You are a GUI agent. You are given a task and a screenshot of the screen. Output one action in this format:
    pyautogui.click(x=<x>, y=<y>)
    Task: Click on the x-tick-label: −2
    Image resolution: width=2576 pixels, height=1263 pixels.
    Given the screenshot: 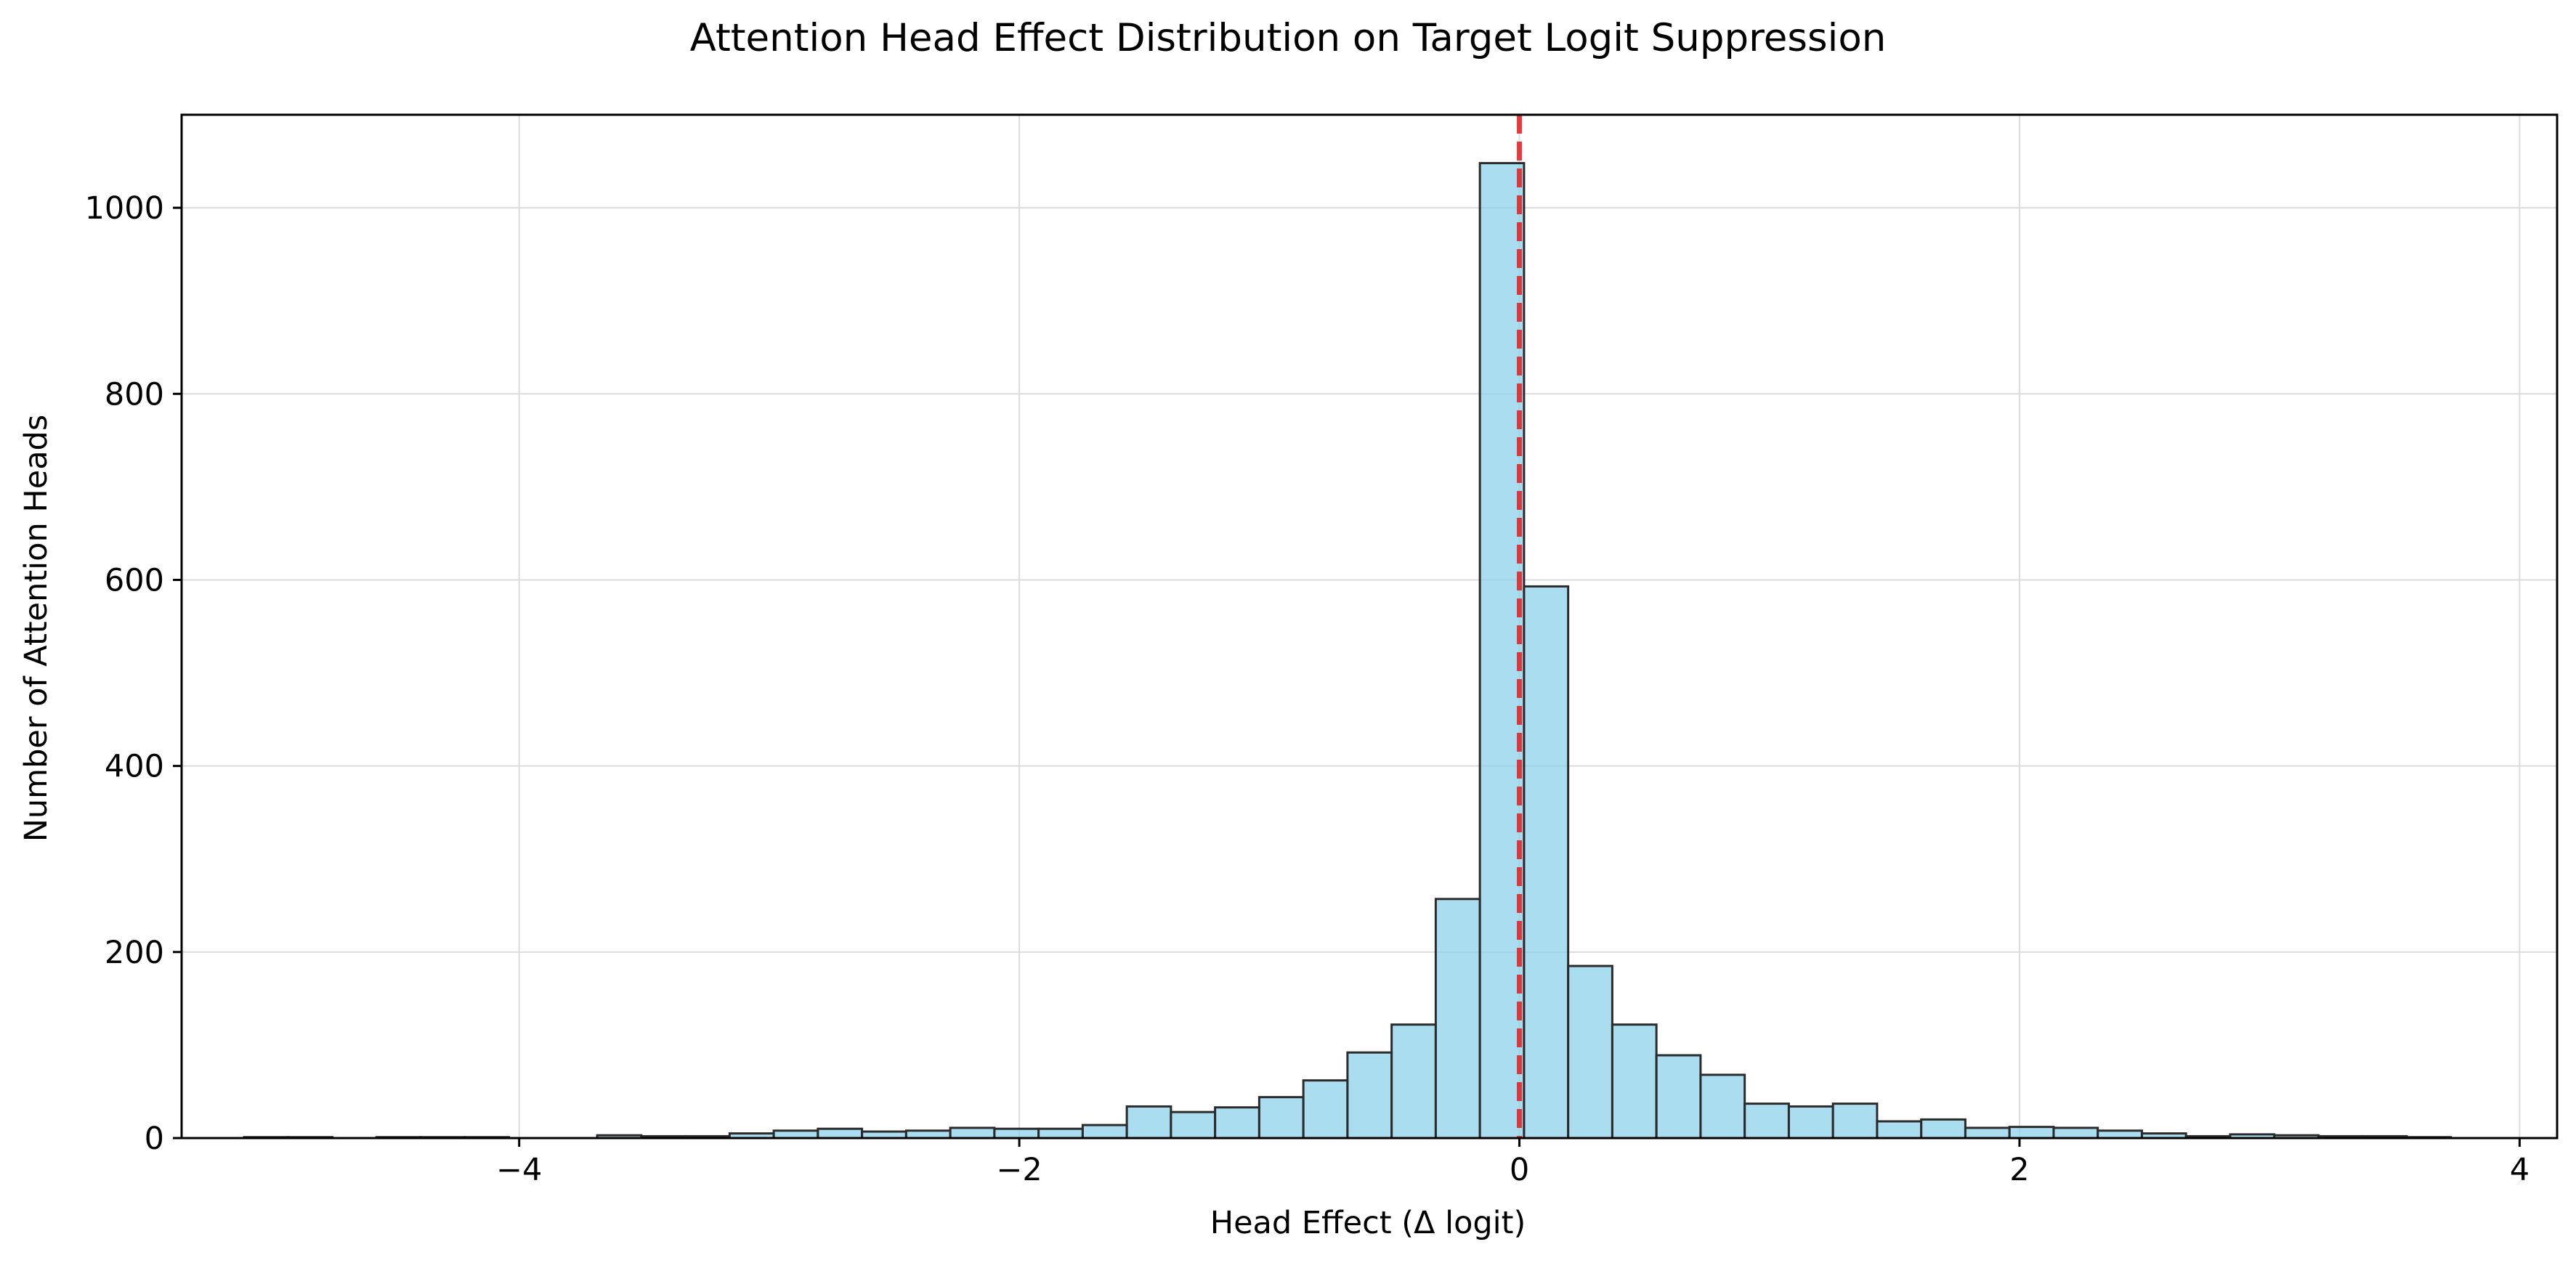 What is the action you would take?
    pyautogui.click(x=1019, y=1170)
    